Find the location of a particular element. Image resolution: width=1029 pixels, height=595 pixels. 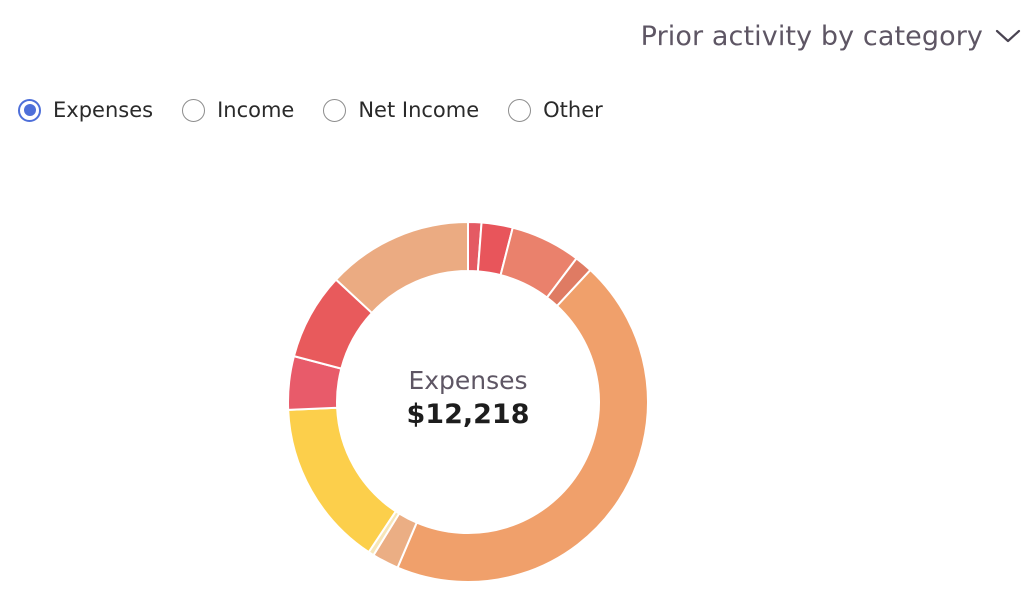

activity-type-radio-group: Expenses Income Net Income Other is located at coordinates (325, 110).